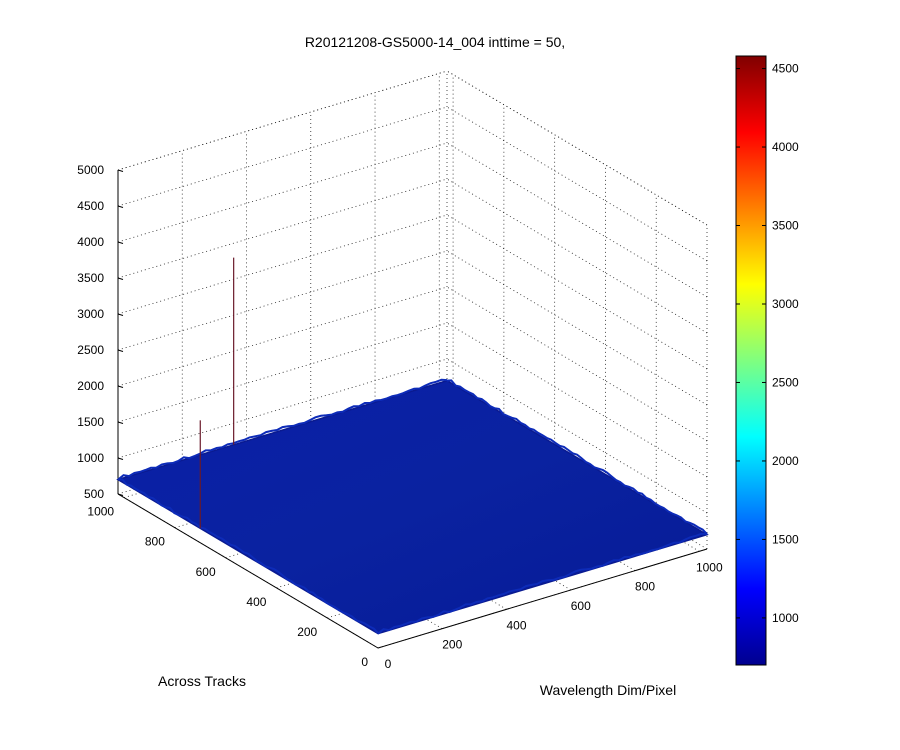 Image resolution: width=900 pixels, height=750 pixels. I want to click on y-tick-label: 600, so click(206, 572).